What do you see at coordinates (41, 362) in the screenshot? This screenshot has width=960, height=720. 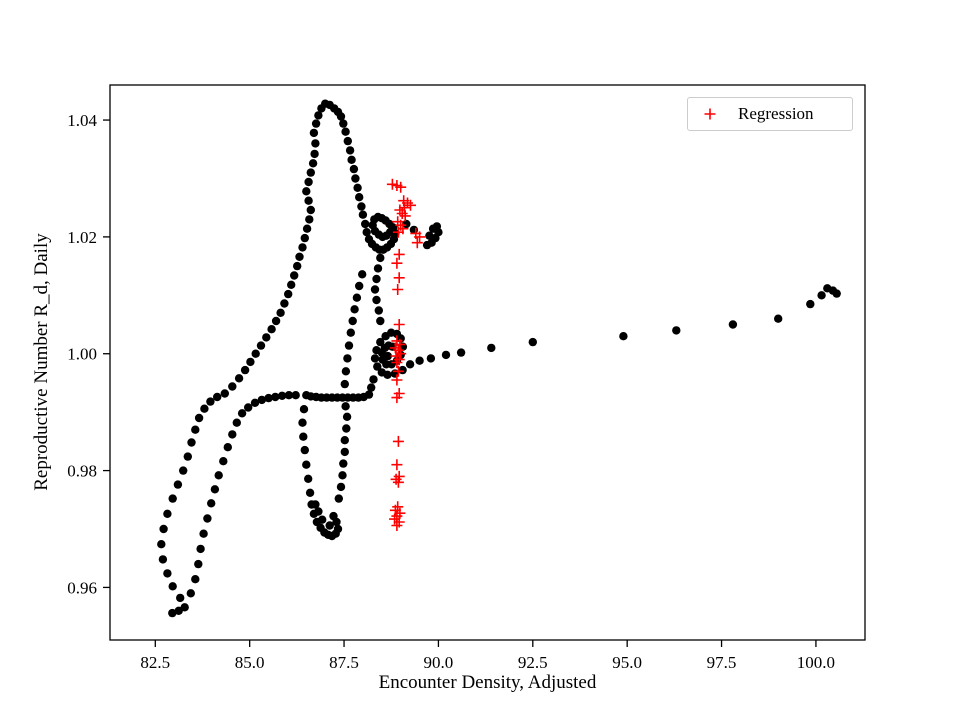 I see `y-axis-label: Reproductive Number R_d, Daily` at bounding box center [41, 362].